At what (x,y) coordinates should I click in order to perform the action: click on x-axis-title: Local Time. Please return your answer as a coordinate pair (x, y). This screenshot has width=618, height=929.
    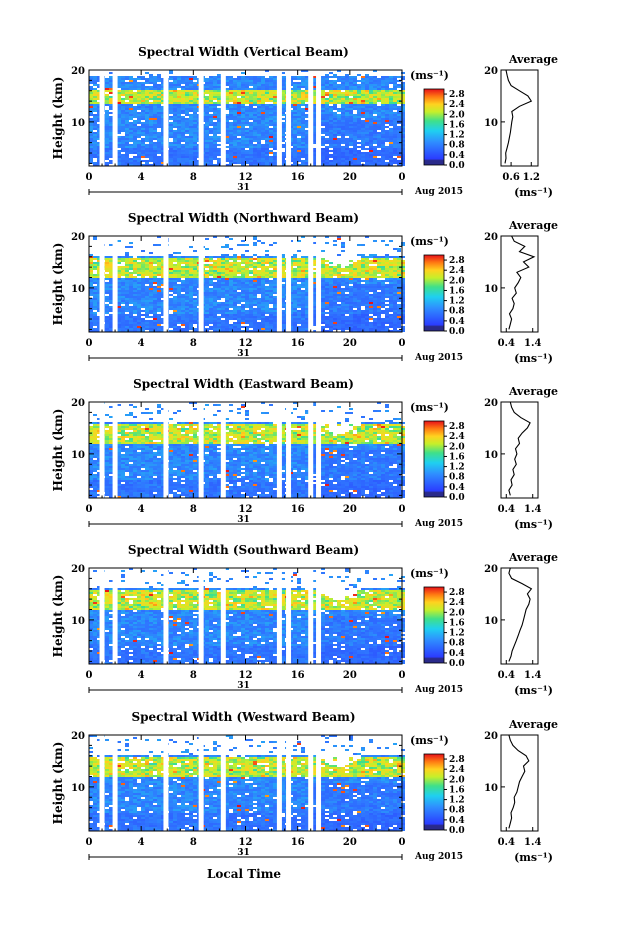
    Looking at the image, I should click on (244, 874).